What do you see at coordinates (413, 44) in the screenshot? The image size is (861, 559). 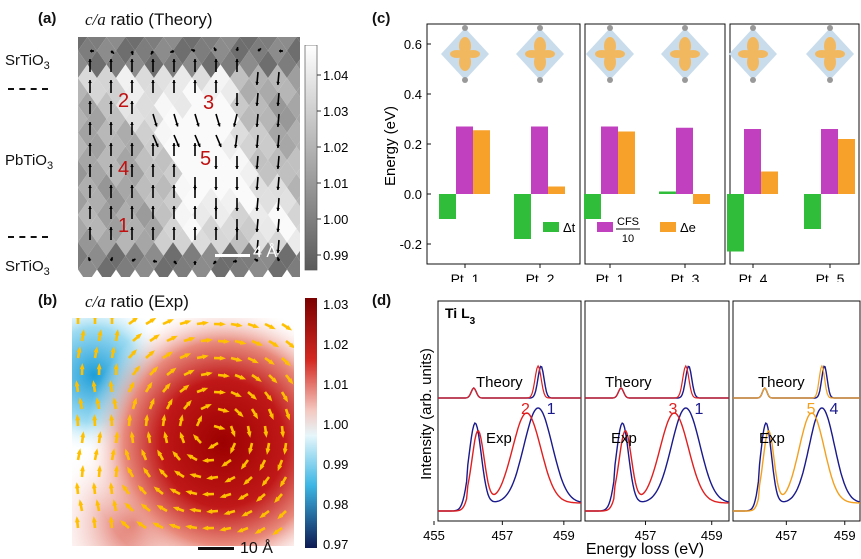 I see `y-tick-label: 0.6` at bounding box center [413, 44].